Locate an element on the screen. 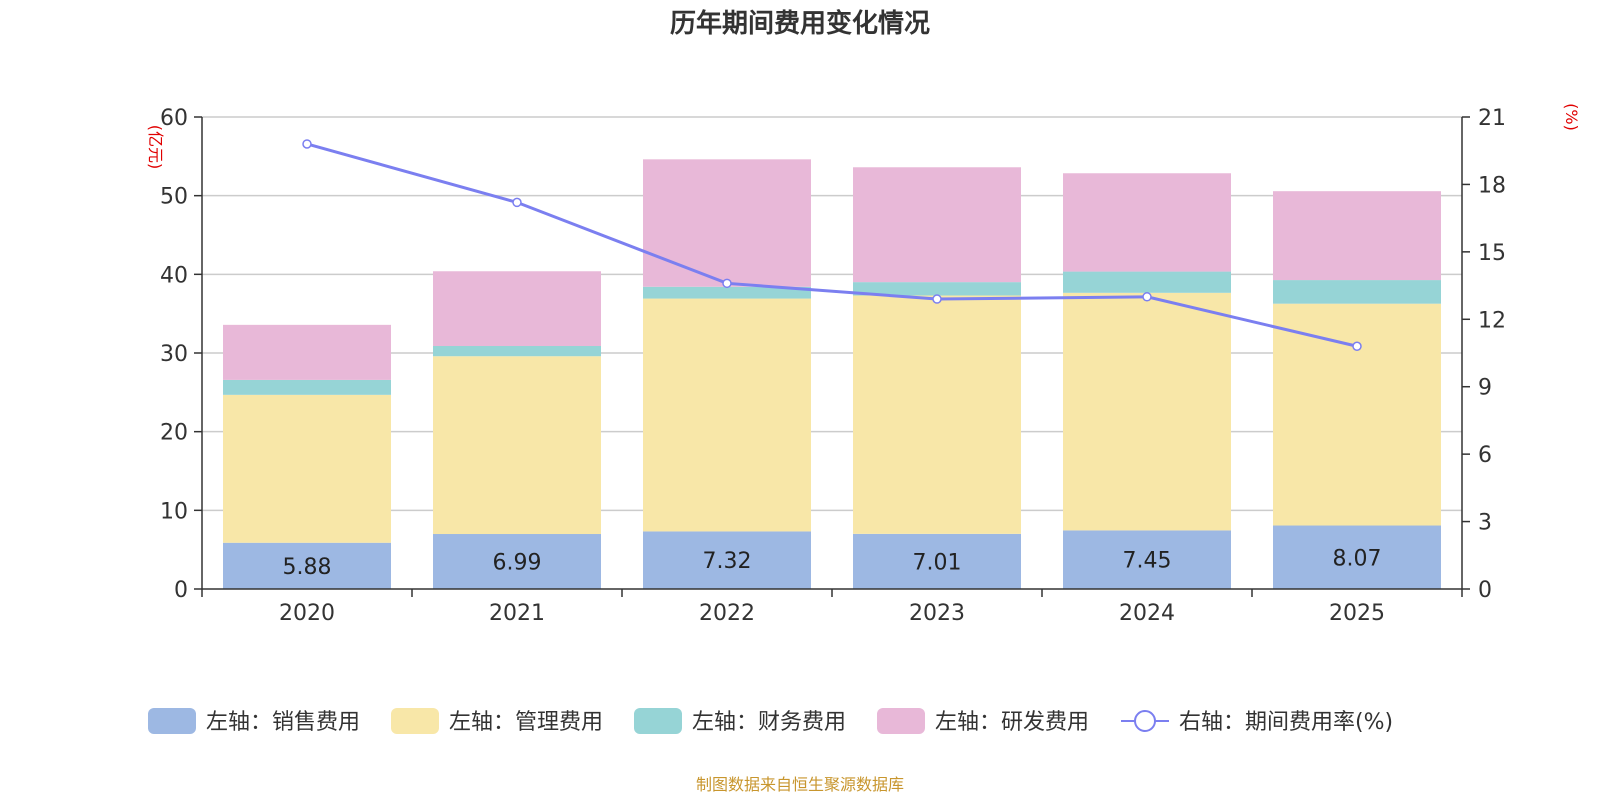 The image size is (1600, 800). x-tick-label: 2022 is located at coordinates (727, 613).